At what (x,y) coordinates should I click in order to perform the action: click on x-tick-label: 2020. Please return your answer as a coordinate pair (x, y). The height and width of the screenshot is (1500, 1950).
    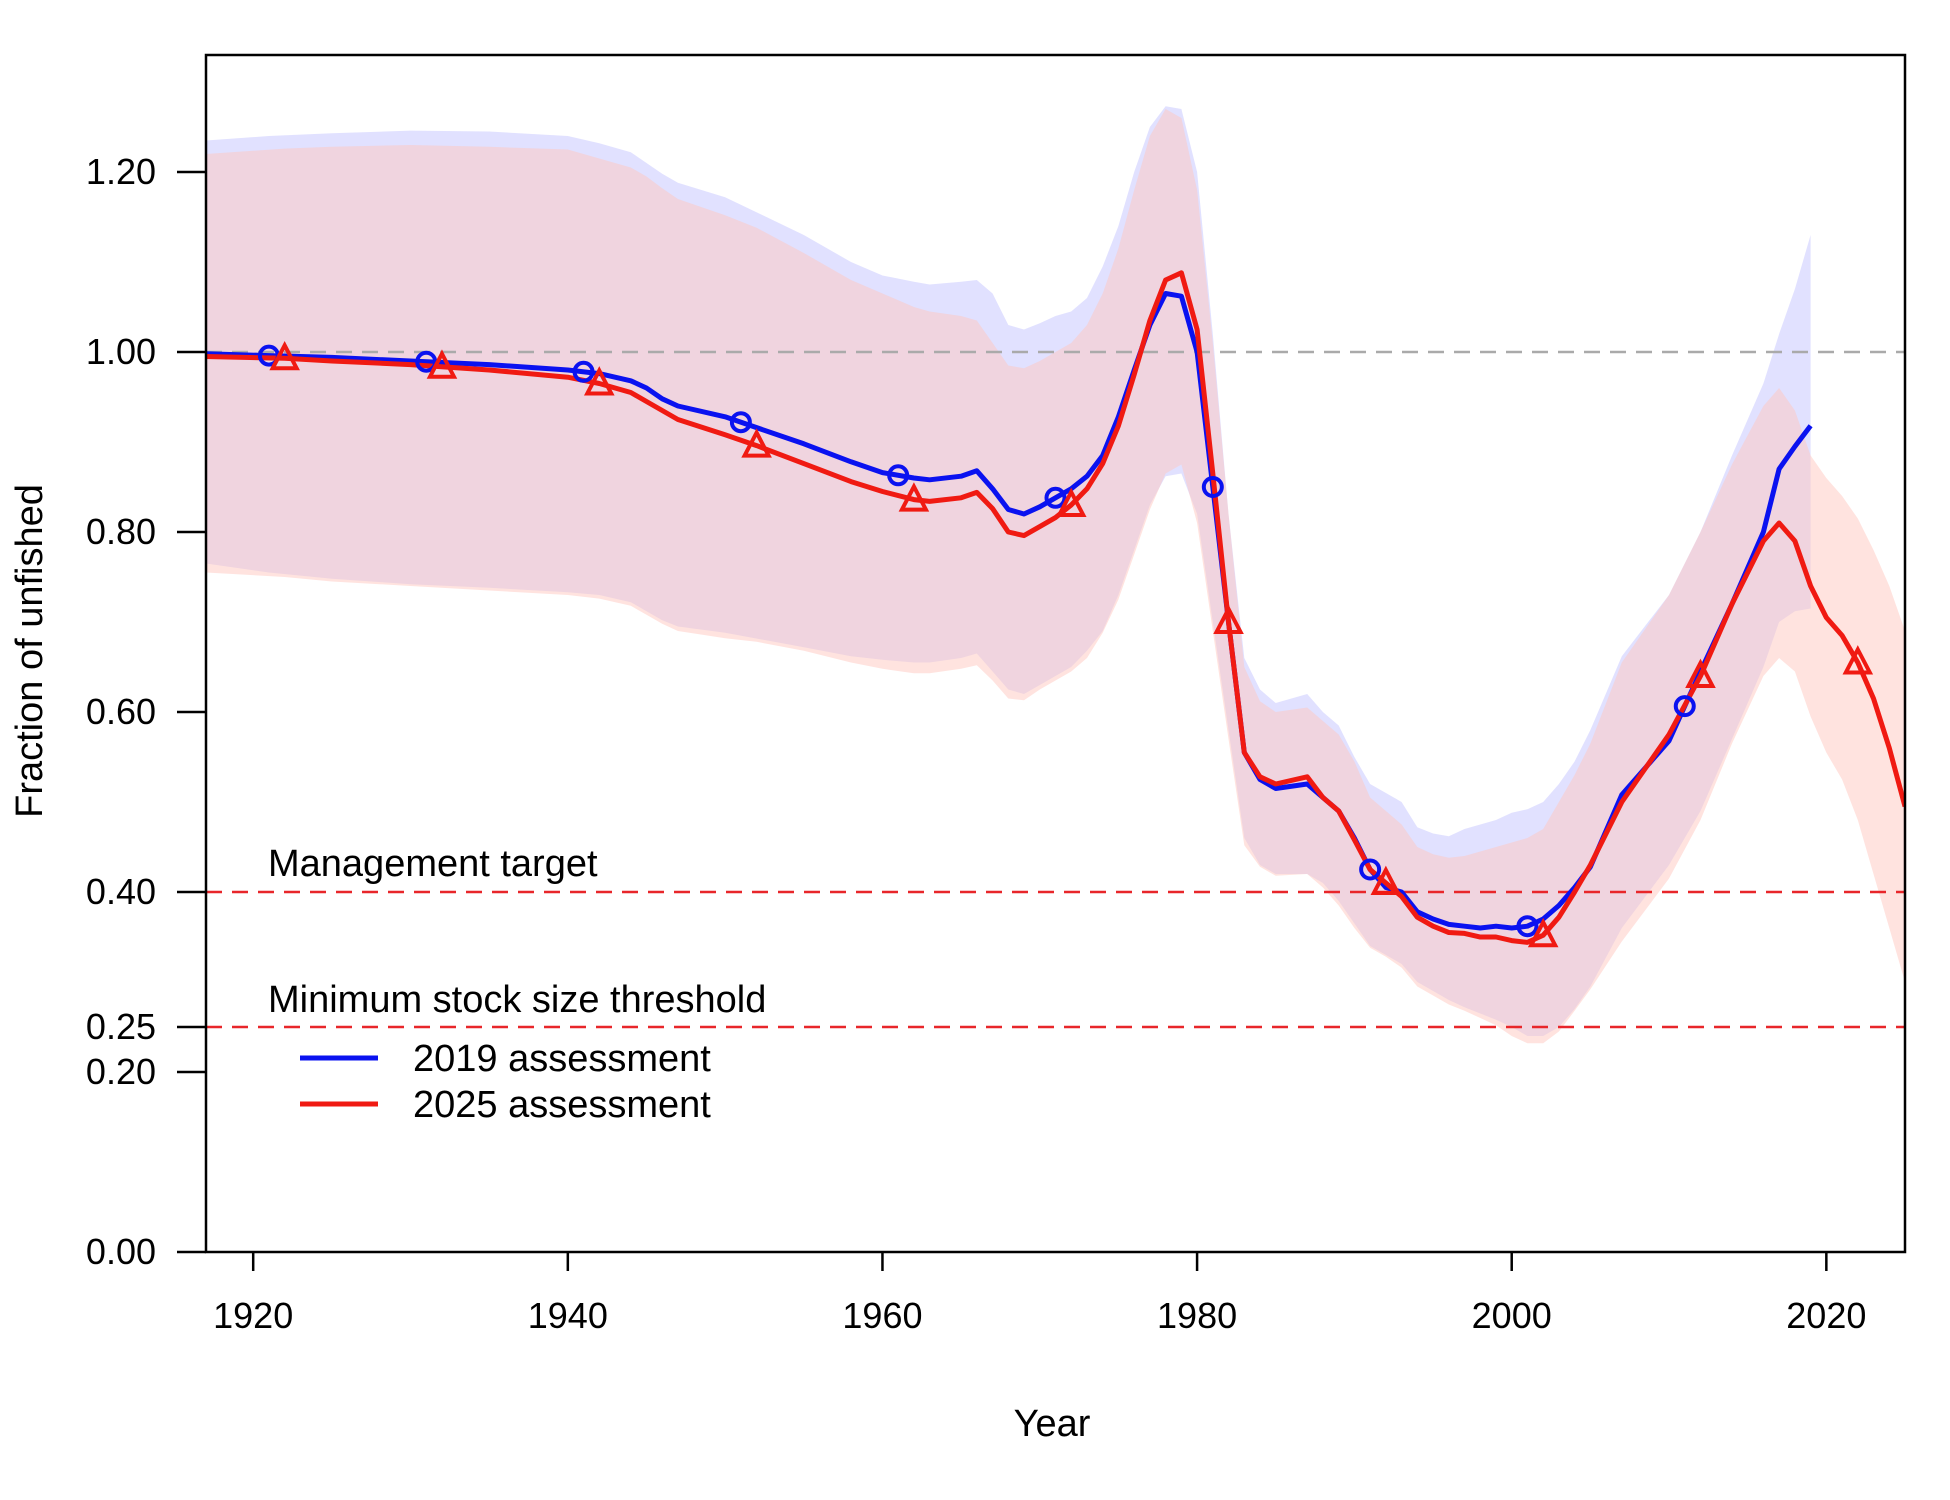
    Looking at the image, I should click on (1826, 1315).